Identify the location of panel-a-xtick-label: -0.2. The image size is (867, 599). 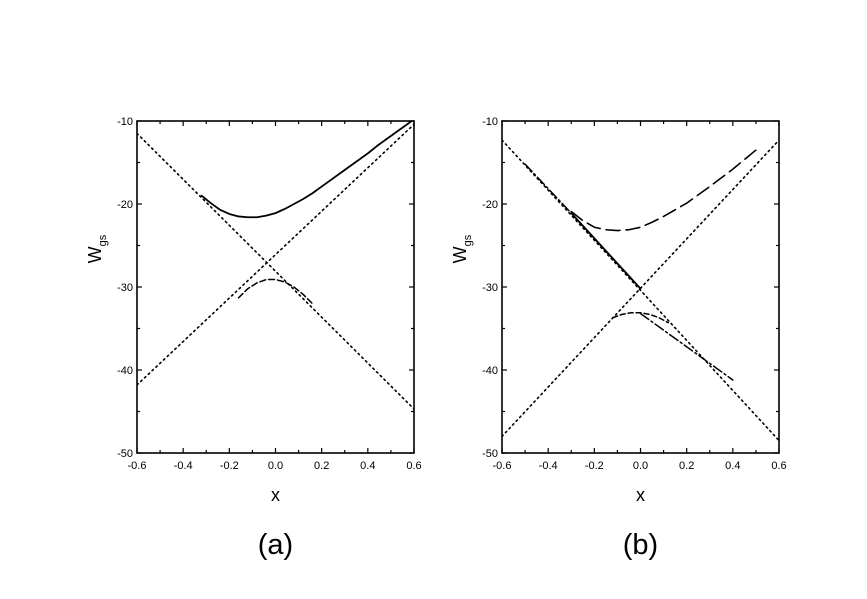
(229, 466).